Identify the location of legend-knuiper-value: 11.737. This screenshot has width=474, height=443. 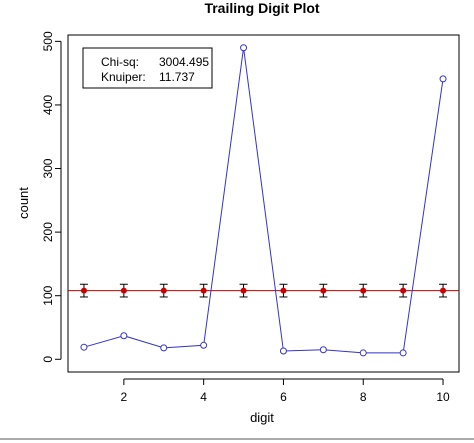
(177, 77).